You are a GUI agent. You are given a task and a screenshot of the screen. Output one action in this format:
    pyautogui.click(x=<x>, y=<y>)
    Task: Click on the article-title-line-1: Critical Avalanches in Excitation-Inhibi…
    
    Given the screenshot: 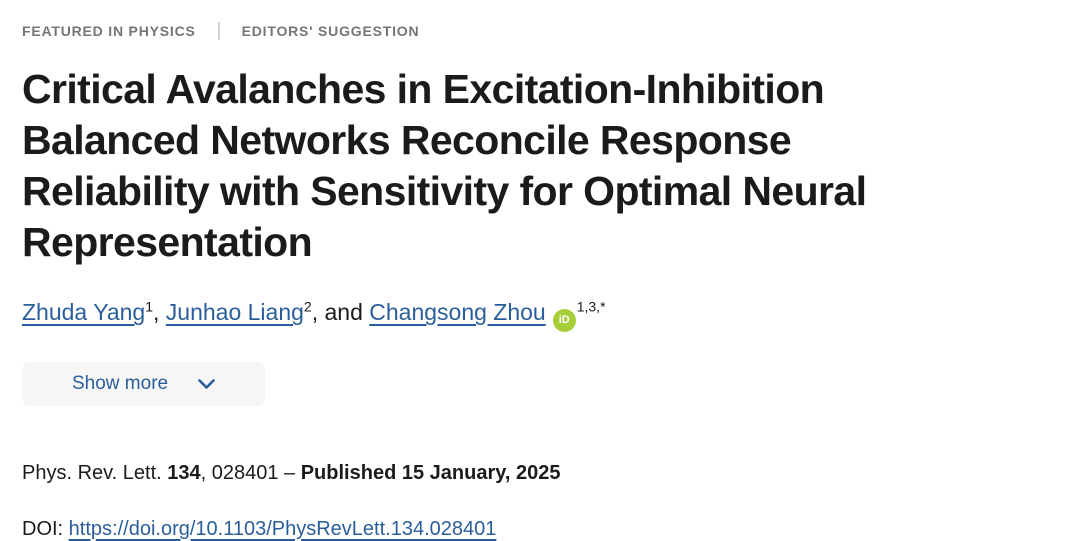 What is the action you would take?
    pyautogui.click(x=423, y=89)
    